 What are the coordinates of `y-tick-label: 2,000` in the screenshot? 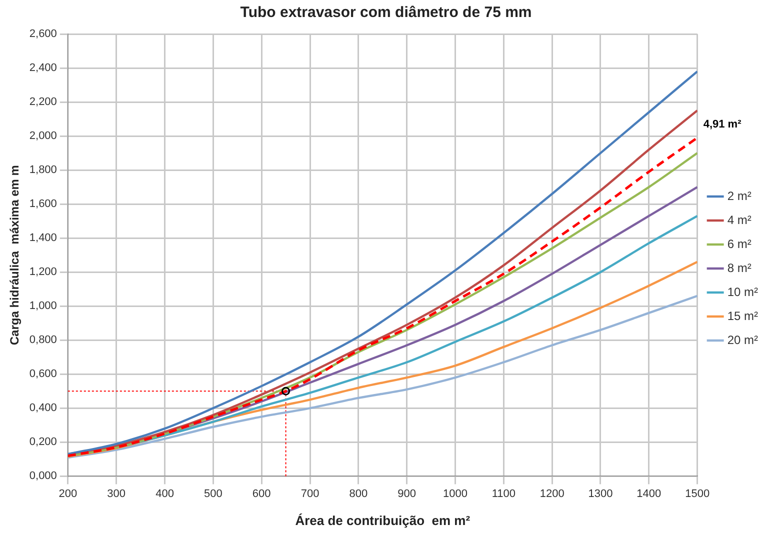 It's located at (43, 136).